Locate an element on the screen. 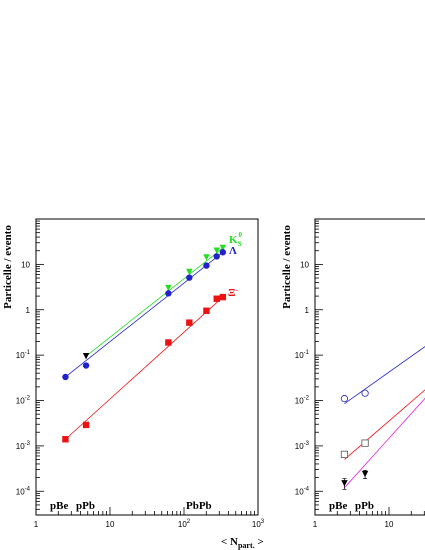 This screenshot has height=550, width=425. legend-label-xi-sup: - is located at coordinates (236, 290).